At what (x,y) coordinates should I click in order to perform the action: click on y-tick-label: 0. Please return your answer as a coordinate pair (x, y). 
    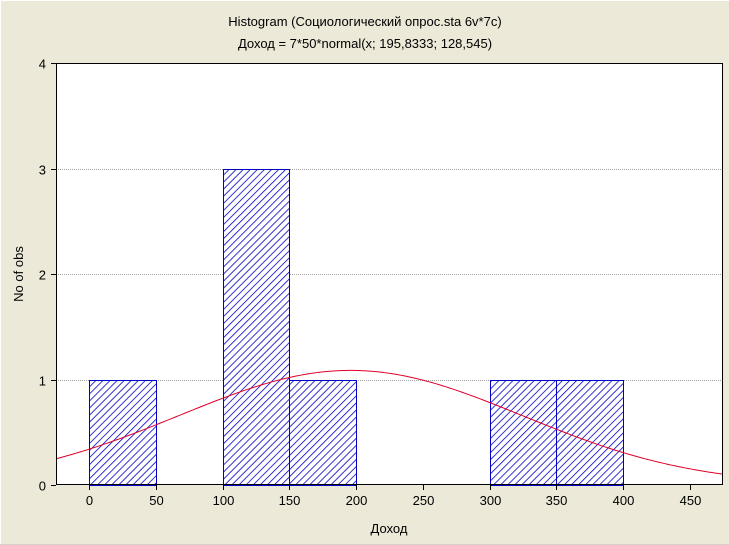
    Looking at the image, I should click on (42, 486).